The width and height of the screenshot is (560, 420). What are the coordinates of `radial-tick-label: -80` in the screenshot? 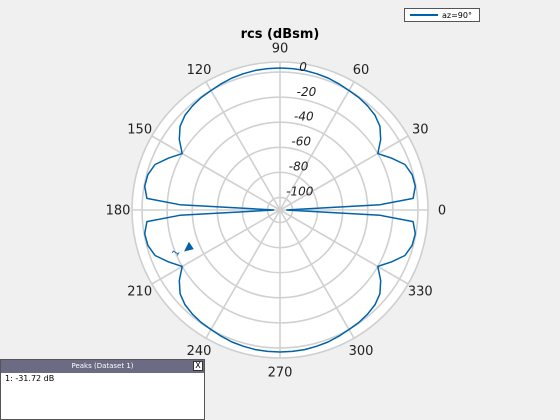 It's located at (299, 167).